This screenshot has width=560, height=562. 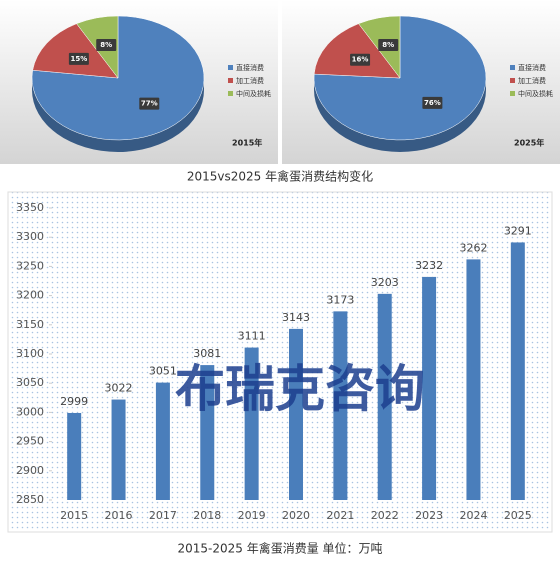 I want to click on data-label: 16%, so click(x=360, y=60).